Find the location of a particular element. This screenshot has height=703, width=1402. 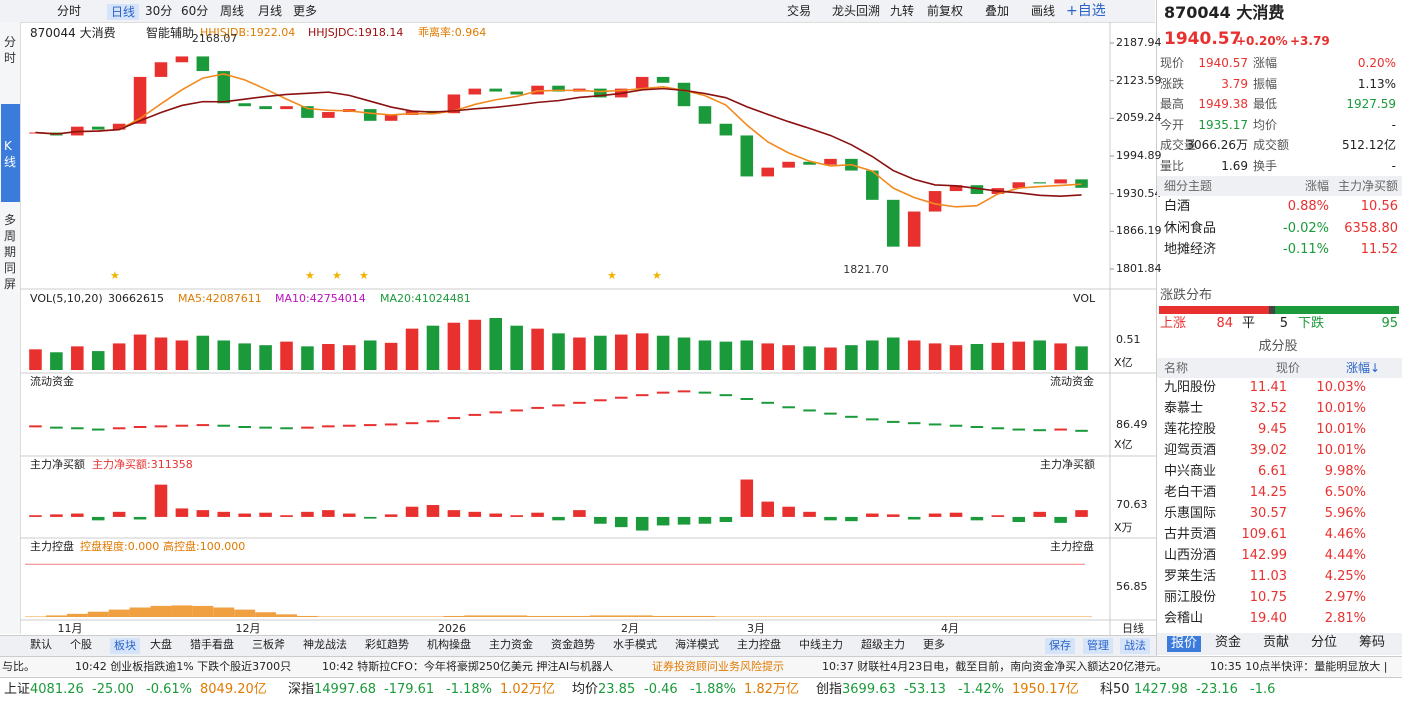

distribution-value: 95 is located at coordinates (1389, 323).